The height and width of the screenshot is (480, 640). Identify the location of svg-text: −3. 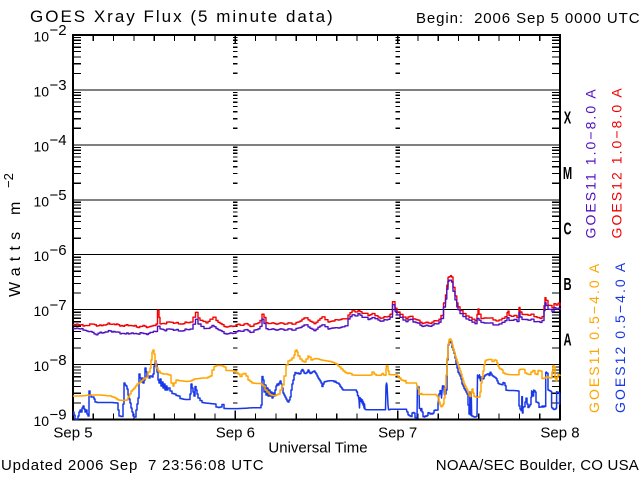
(58, 85).